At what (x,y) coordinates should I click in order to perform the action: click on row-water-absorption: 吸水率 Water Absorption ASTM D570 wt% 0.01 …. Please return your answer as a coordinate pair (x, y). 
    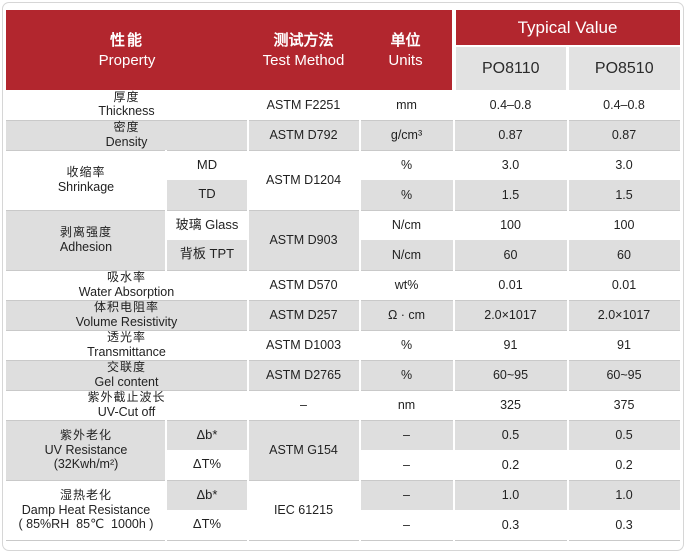
    Looking at the image, I should click on (343, 284).